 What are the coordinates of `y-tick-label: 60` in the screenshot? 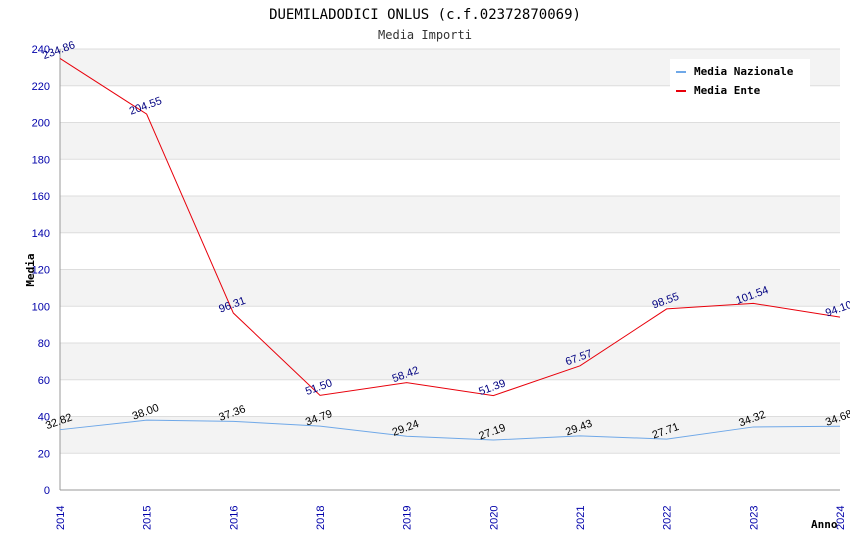 It's located at (44, 381).